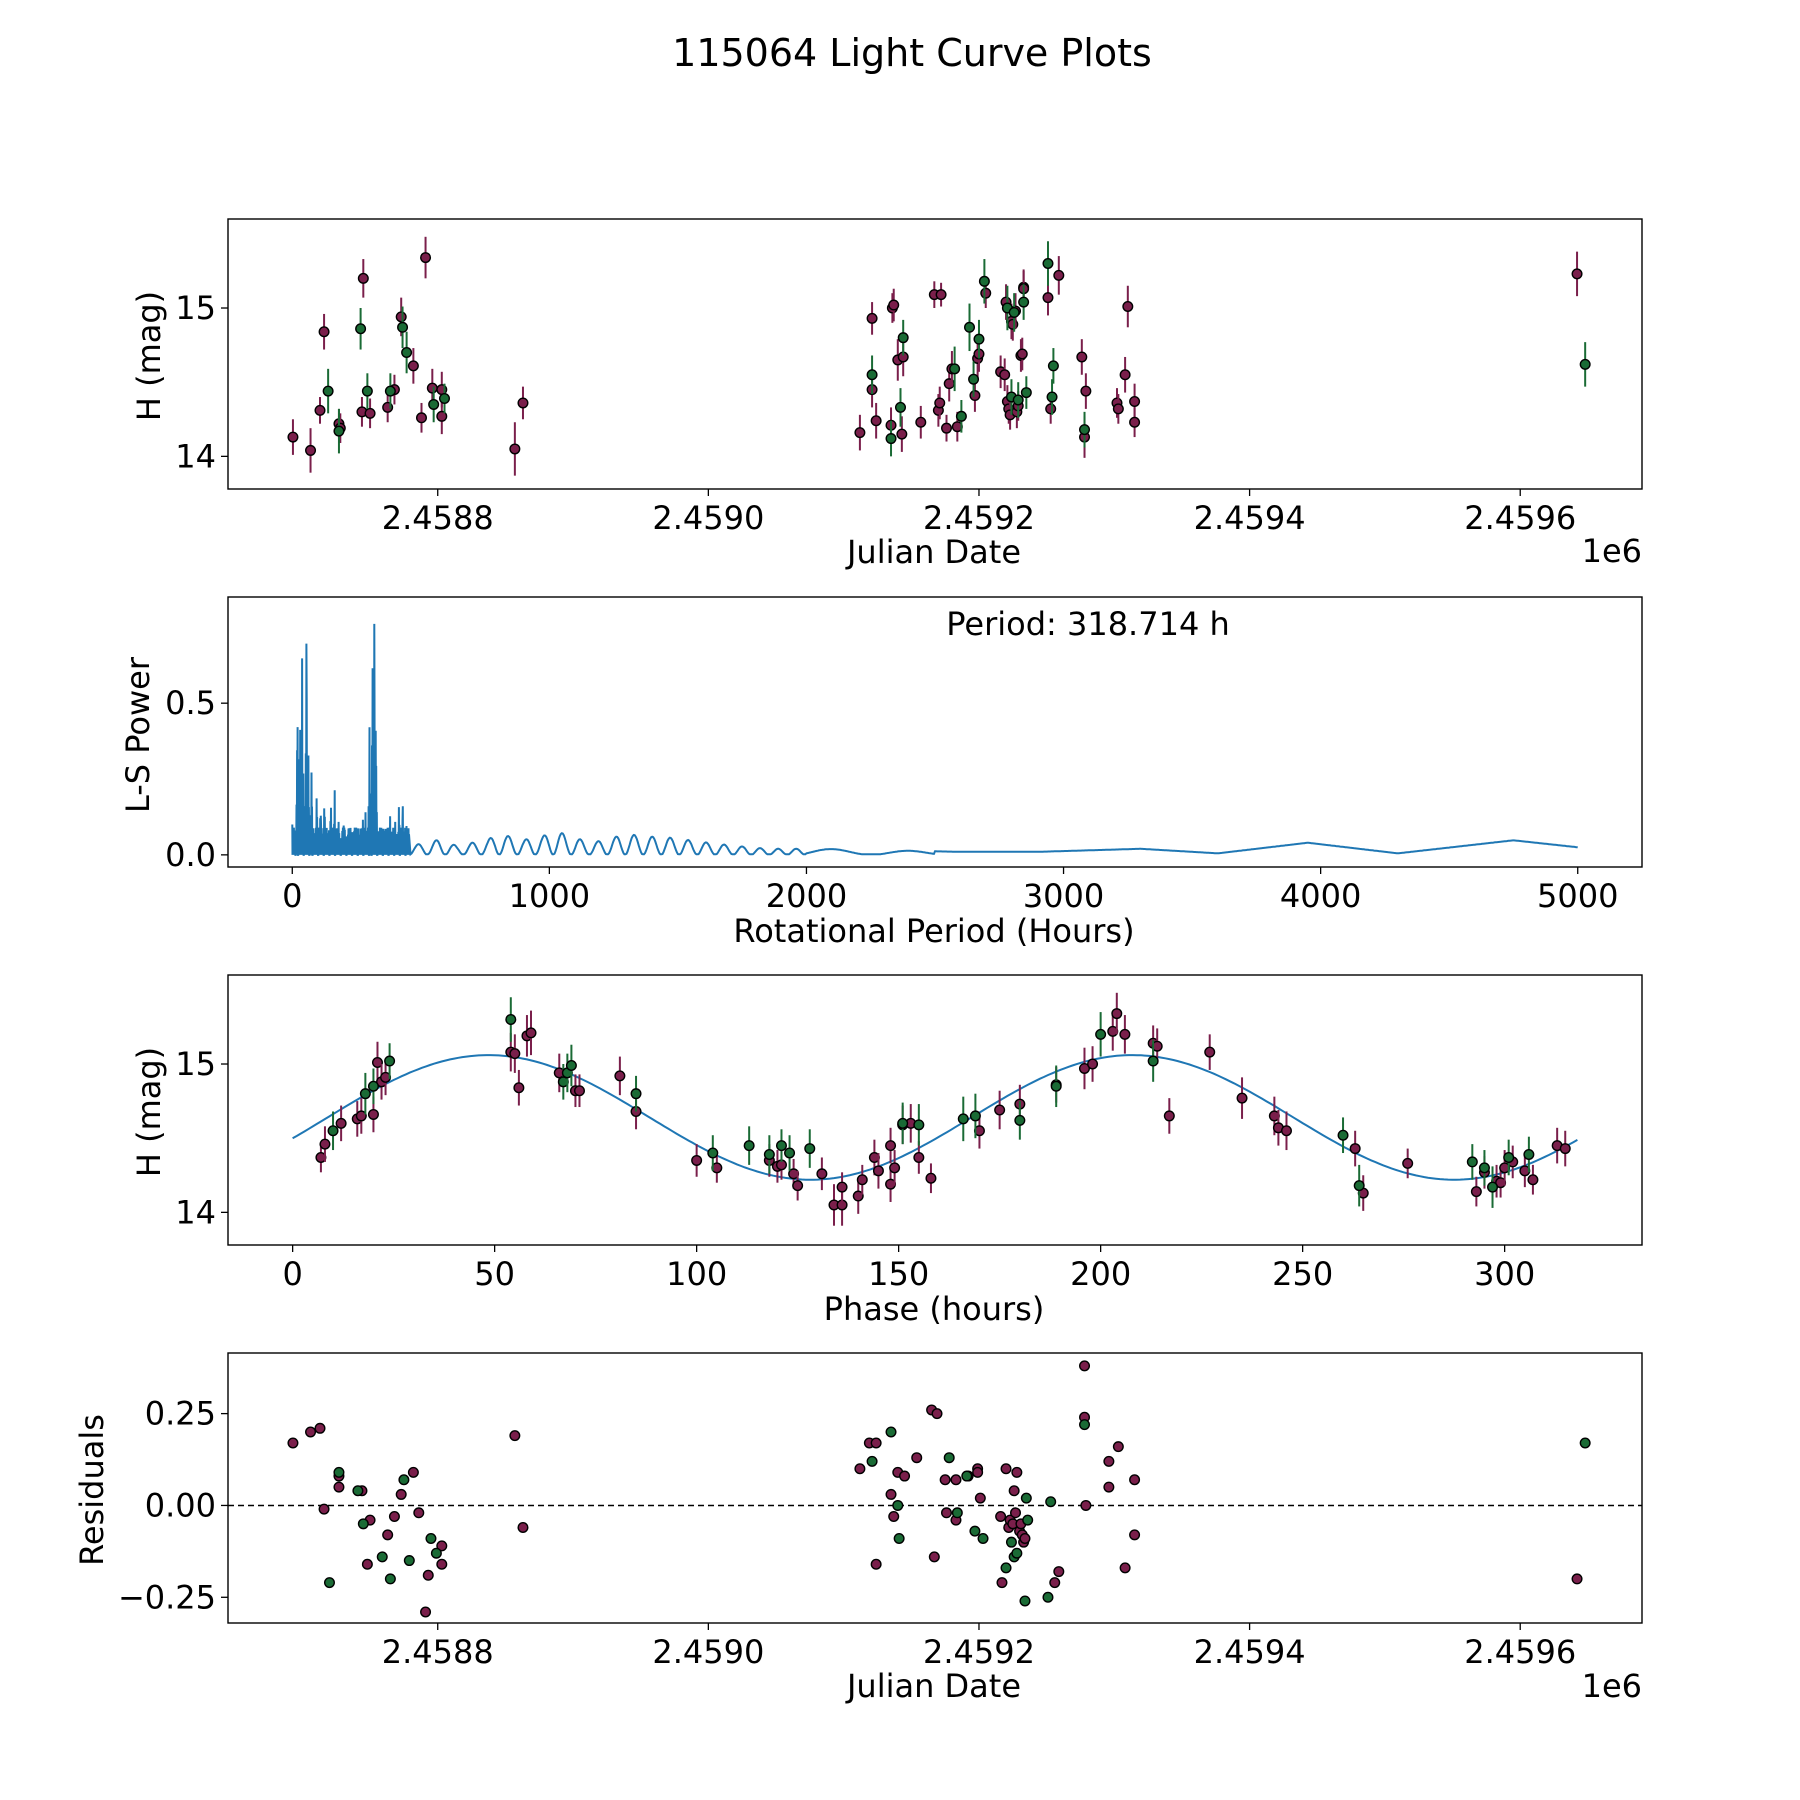 This screenshot has height=1800, width=1800. What do you see at coordinates (180, 1505) in the screenshot?
I see `residuals-ytick-label: 0.00` at bounding box center [180, 1505].